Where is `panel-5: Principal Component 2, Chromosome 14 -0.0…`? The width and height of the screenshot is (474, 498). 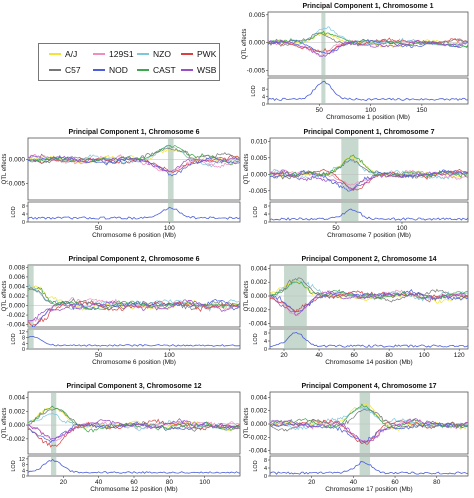 panel-5: Principal Component 2, Chromosome 14 -0.0… is located at coordinates (356, 311).